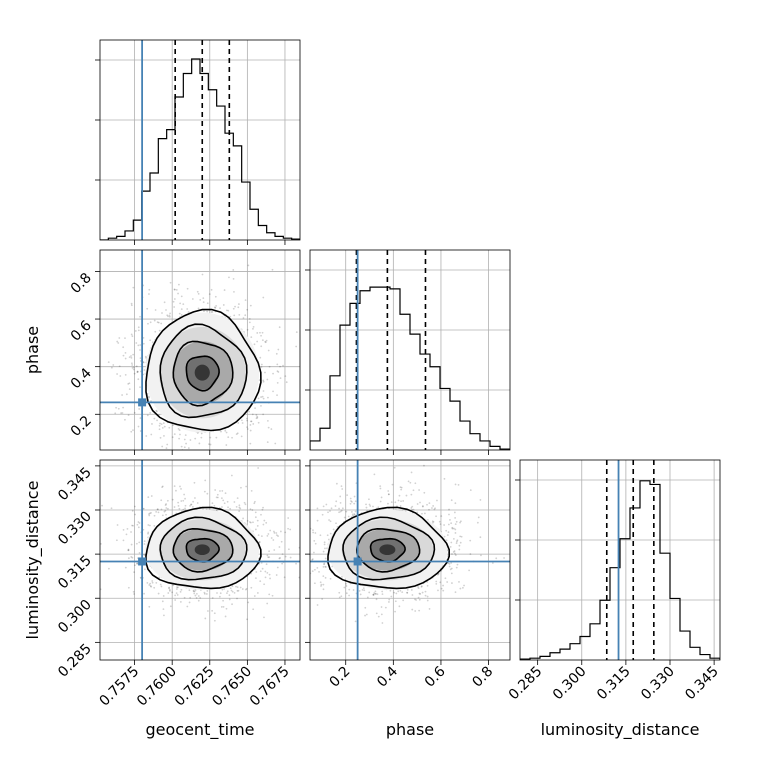 This screenshot has height=760, width=760. Describe the element at coordinates (75, 573) in the screenshot. I see `y-tick-label: 0.315` at that location.